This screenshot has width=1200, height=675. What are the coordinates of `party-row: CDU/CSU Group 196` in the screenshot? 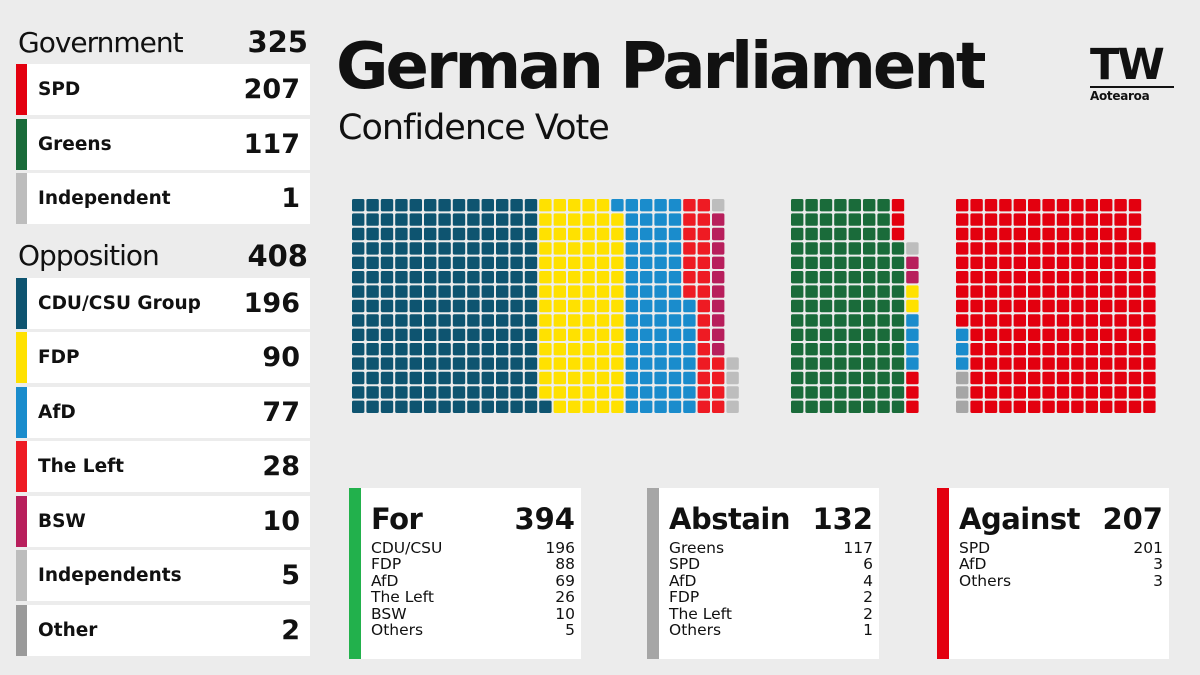 It's located at (163, 303).